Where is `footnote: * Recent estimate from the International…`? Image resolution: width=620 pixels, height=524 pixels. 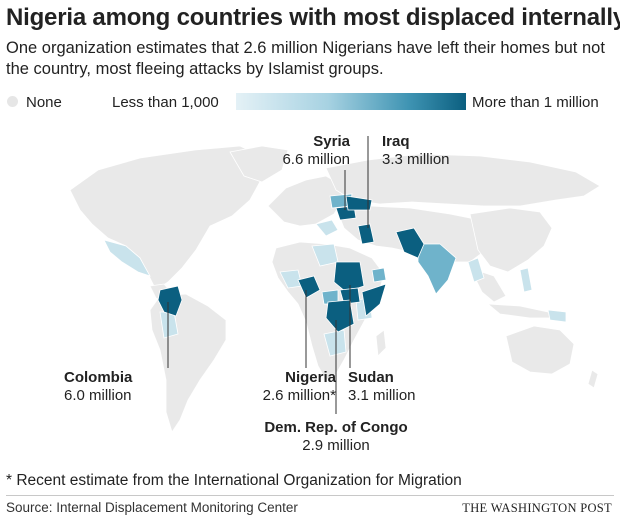
footnote: * Recent estimate from the International… is located at coordinates (234, 480).